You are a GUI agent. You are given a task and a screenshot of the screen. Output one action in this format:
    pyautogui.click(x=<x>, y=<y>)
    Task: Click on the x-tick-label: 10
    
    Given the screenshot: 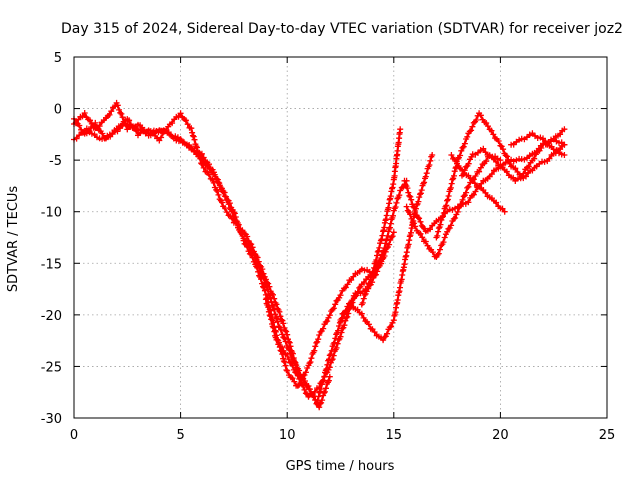 What is the action you would take?
    pyautogui.click(x=287, y=435)
    